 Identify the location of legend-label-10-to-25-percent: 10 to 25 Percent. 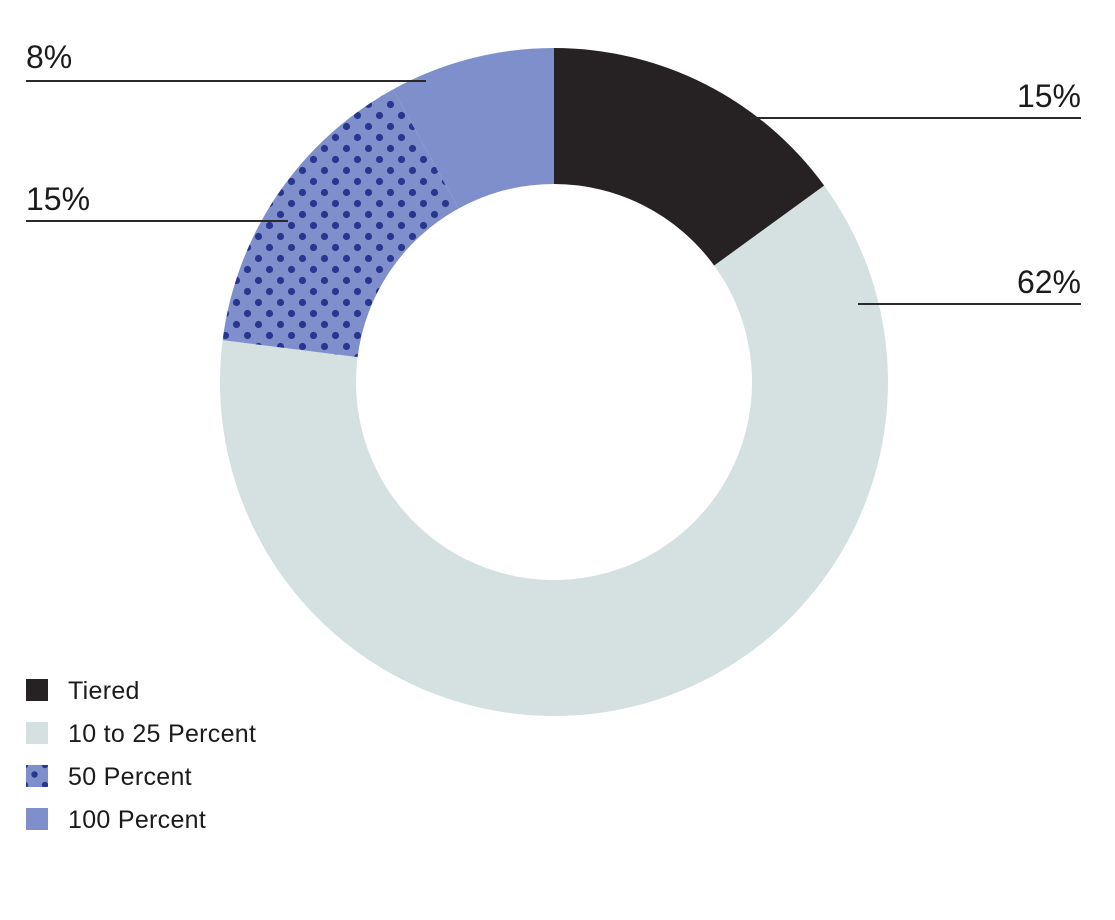
(162, 734).